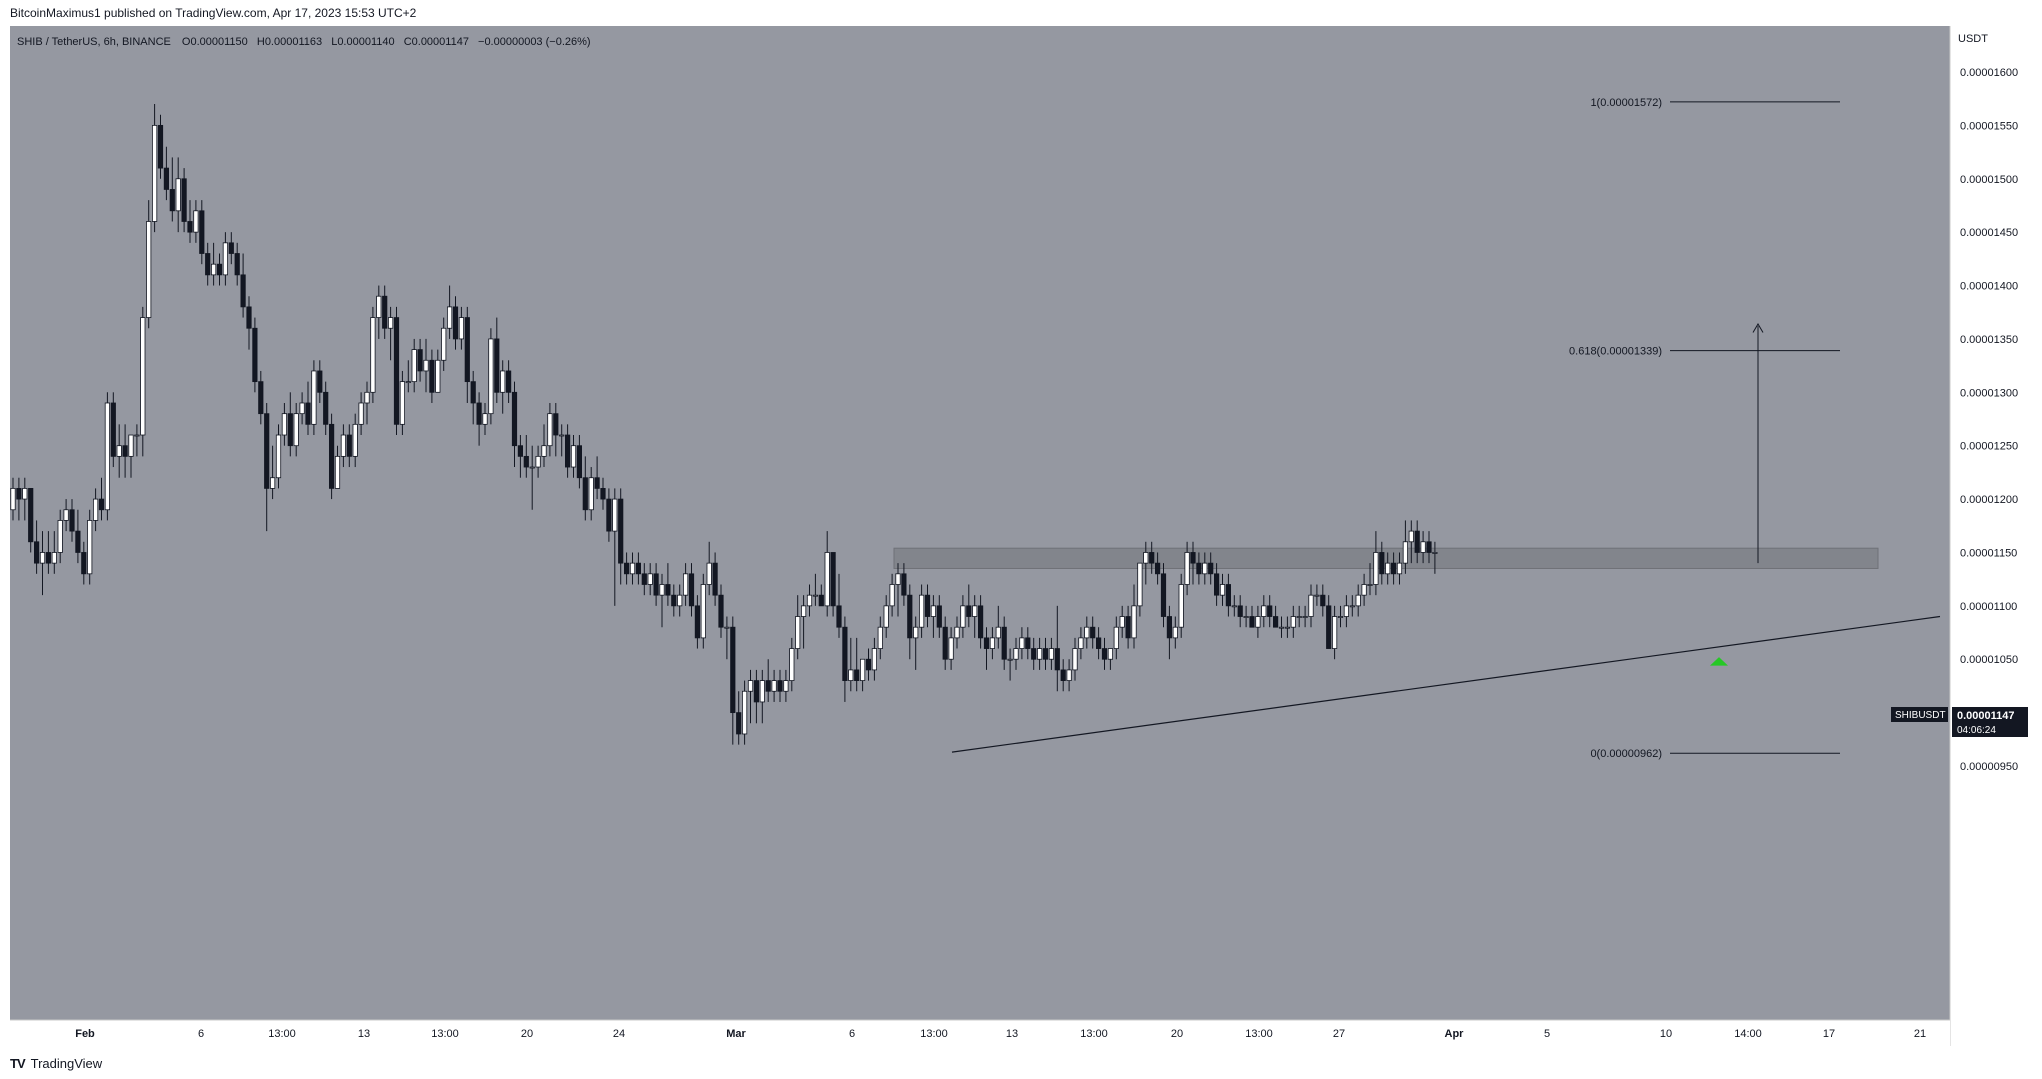 The image size is (2042, 1079). I want to click on time-tick-label: 17, so click(1829, 1034).